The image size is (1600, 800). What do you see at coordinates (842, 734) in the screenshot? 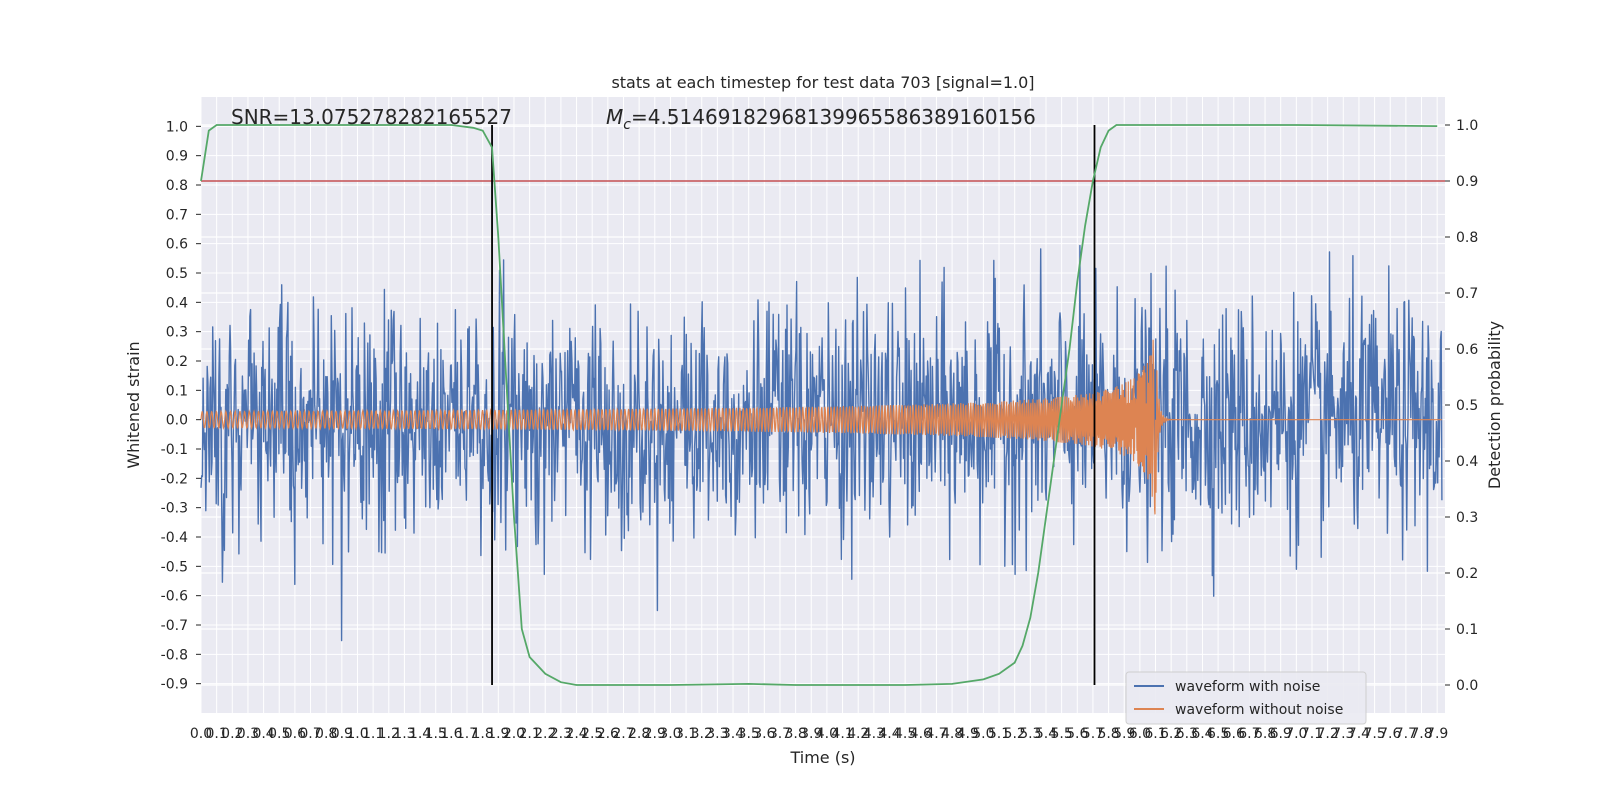
I see `x-tick-label: 4.1` at bounding box center [842, 734].